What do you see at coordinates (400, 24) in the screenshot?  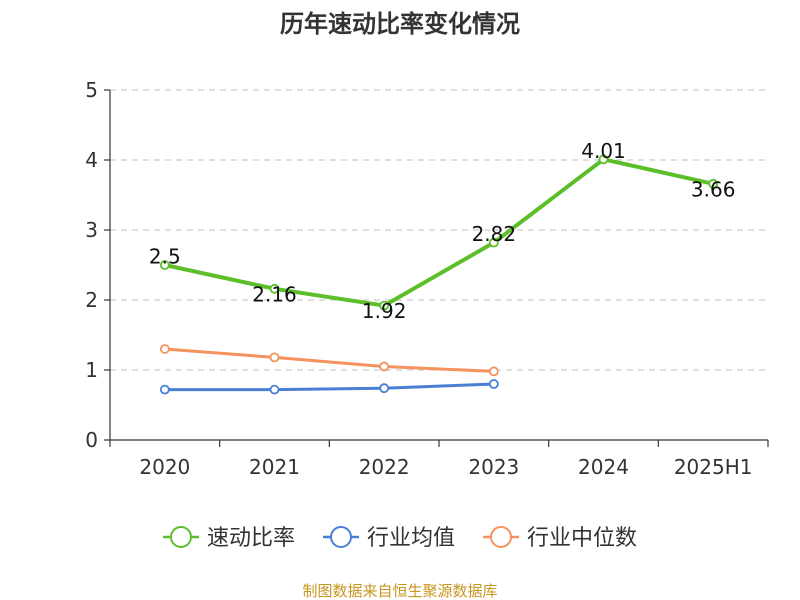 I see `chart-title: 历年速动比率变化情况` at bounding box center [400, 24].